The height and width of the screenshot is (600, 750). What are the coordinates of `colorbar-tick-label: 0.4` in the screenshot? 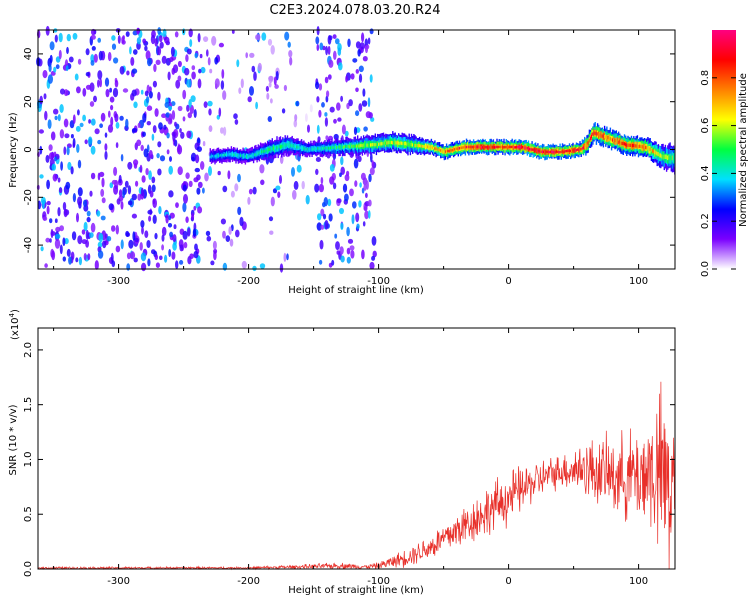 It's located at (705, 173).